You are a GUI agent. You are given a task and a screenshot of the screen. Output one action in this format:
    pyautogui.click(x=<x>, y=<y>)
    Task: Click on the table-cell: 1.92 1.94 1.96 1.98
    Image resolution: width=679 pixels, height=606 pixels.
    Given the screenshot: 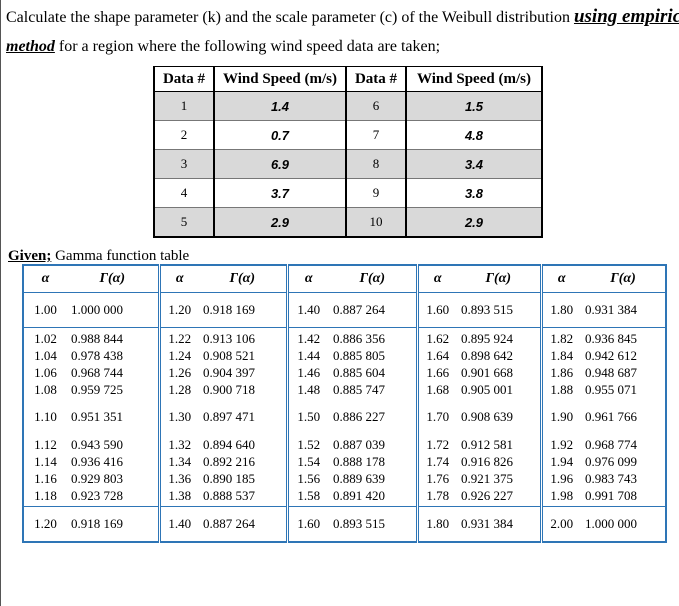 What is the action you would take?
    pyautogui.click(x=561, y=470)
    